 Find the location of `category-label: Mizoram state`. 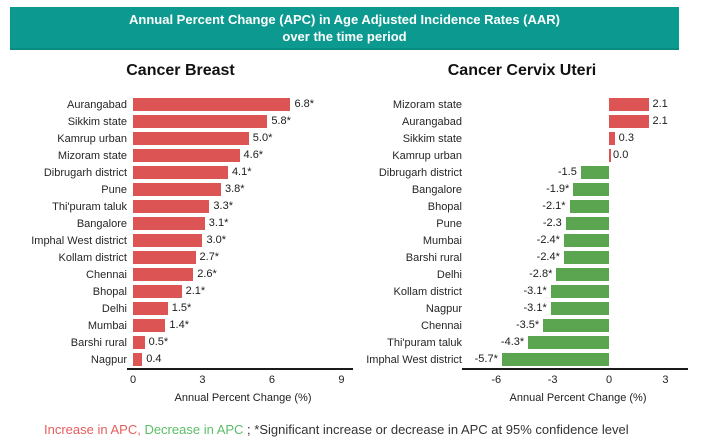

category-label: Mizoram state is located at coordinates (427, 104).